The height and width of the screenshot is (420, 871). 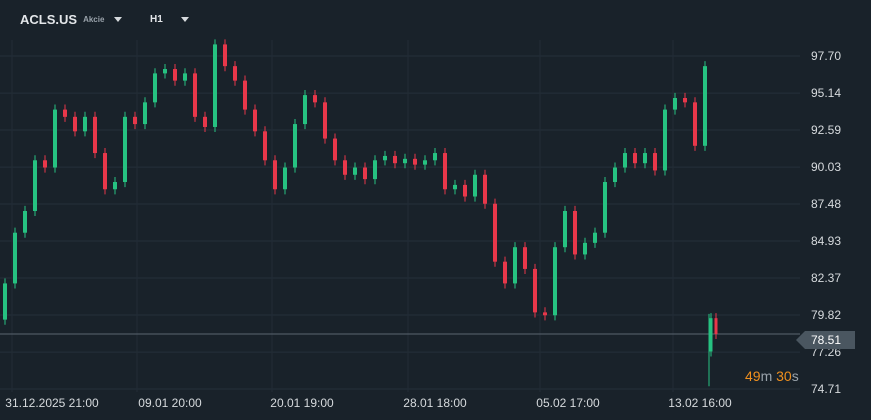 I want to click on y-tick-label: 82.37, so click(x=826, y=278).